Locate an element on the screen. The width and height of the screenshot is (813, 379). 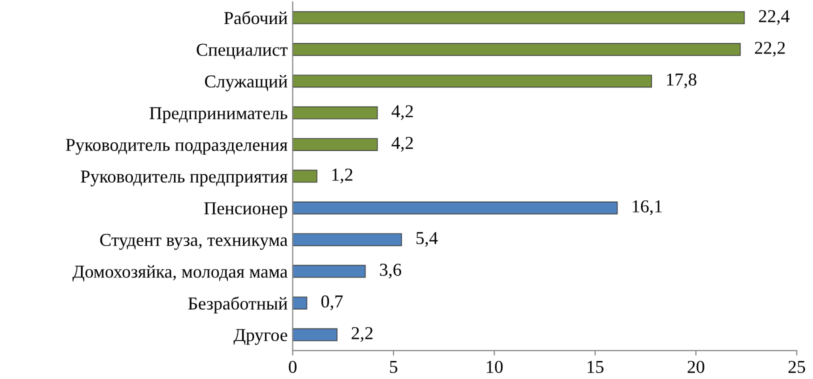
y-tick-label: Безработный is located at coordinates (238, 305).